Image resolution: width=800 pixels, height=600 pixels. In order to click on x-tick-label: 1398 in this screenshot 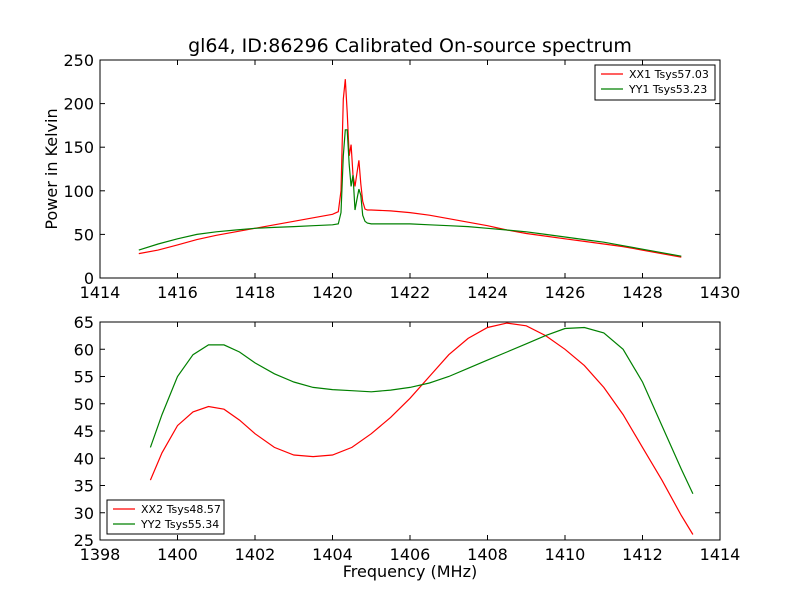, I will do `click(100, 554)`.